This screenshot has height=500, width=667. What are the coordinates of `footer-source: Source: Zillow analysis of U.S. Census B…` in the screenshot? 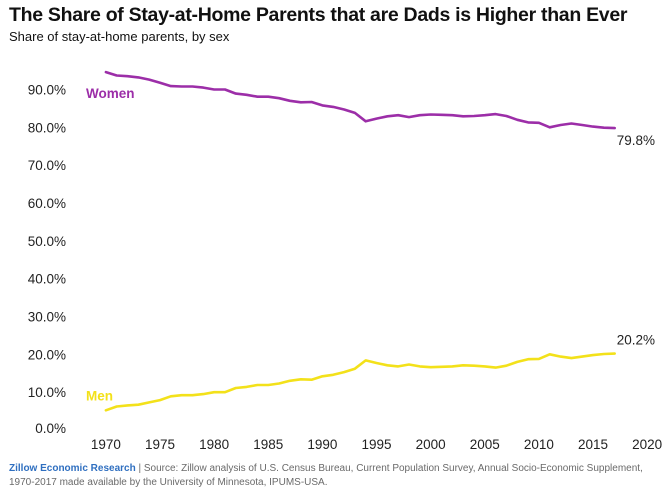 It's located at (326, 475).